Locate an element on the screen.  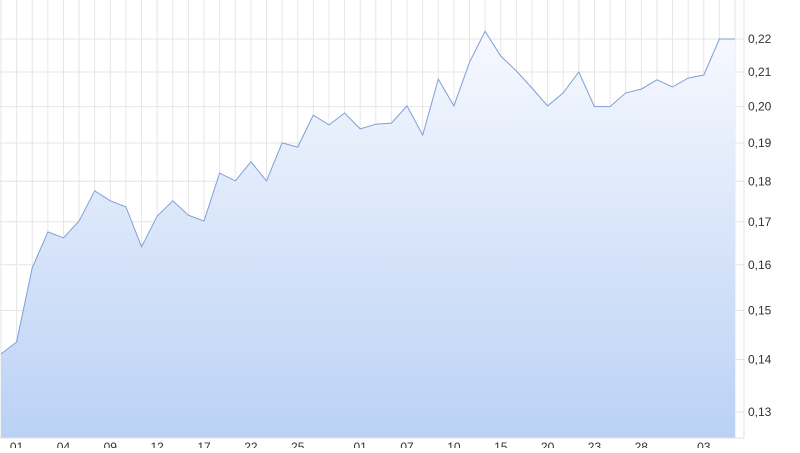
y-tick-label: 0,20 is located at coordinates (760, 107).